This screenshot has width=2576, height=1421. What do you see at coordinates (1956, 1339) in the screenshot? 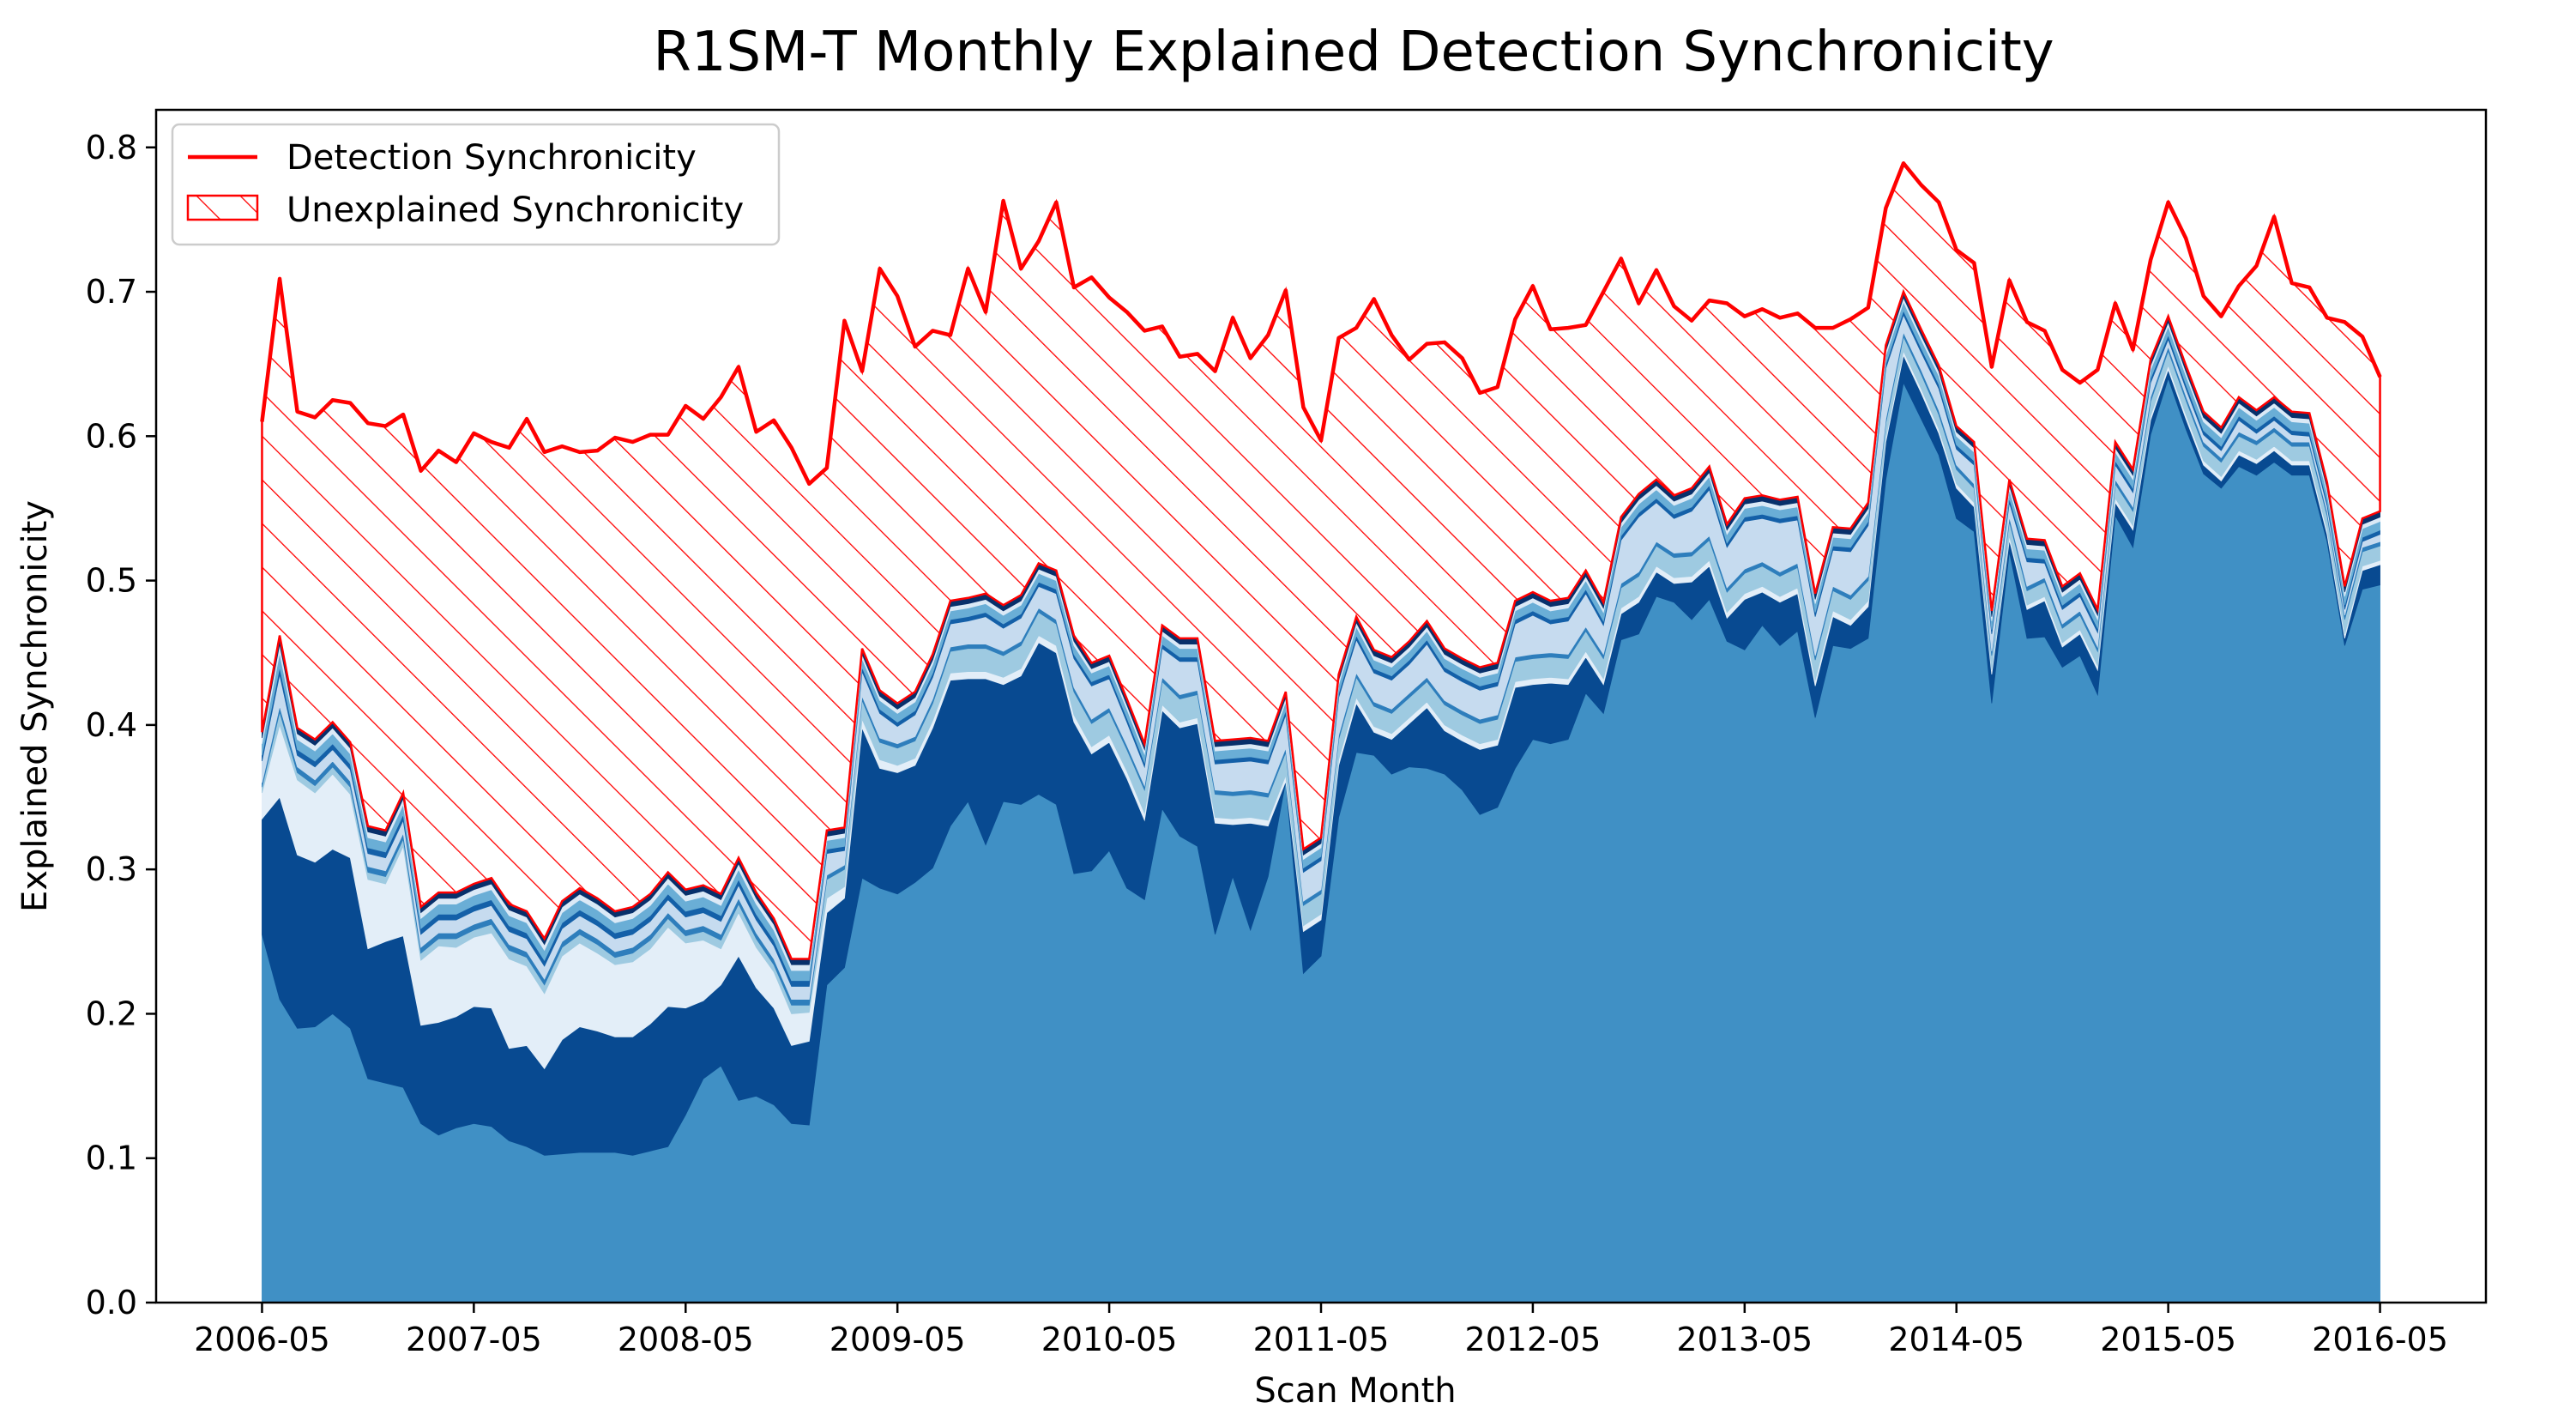
I see `x-tick-label: 2014-05` at bounding box center [1956, 1339].